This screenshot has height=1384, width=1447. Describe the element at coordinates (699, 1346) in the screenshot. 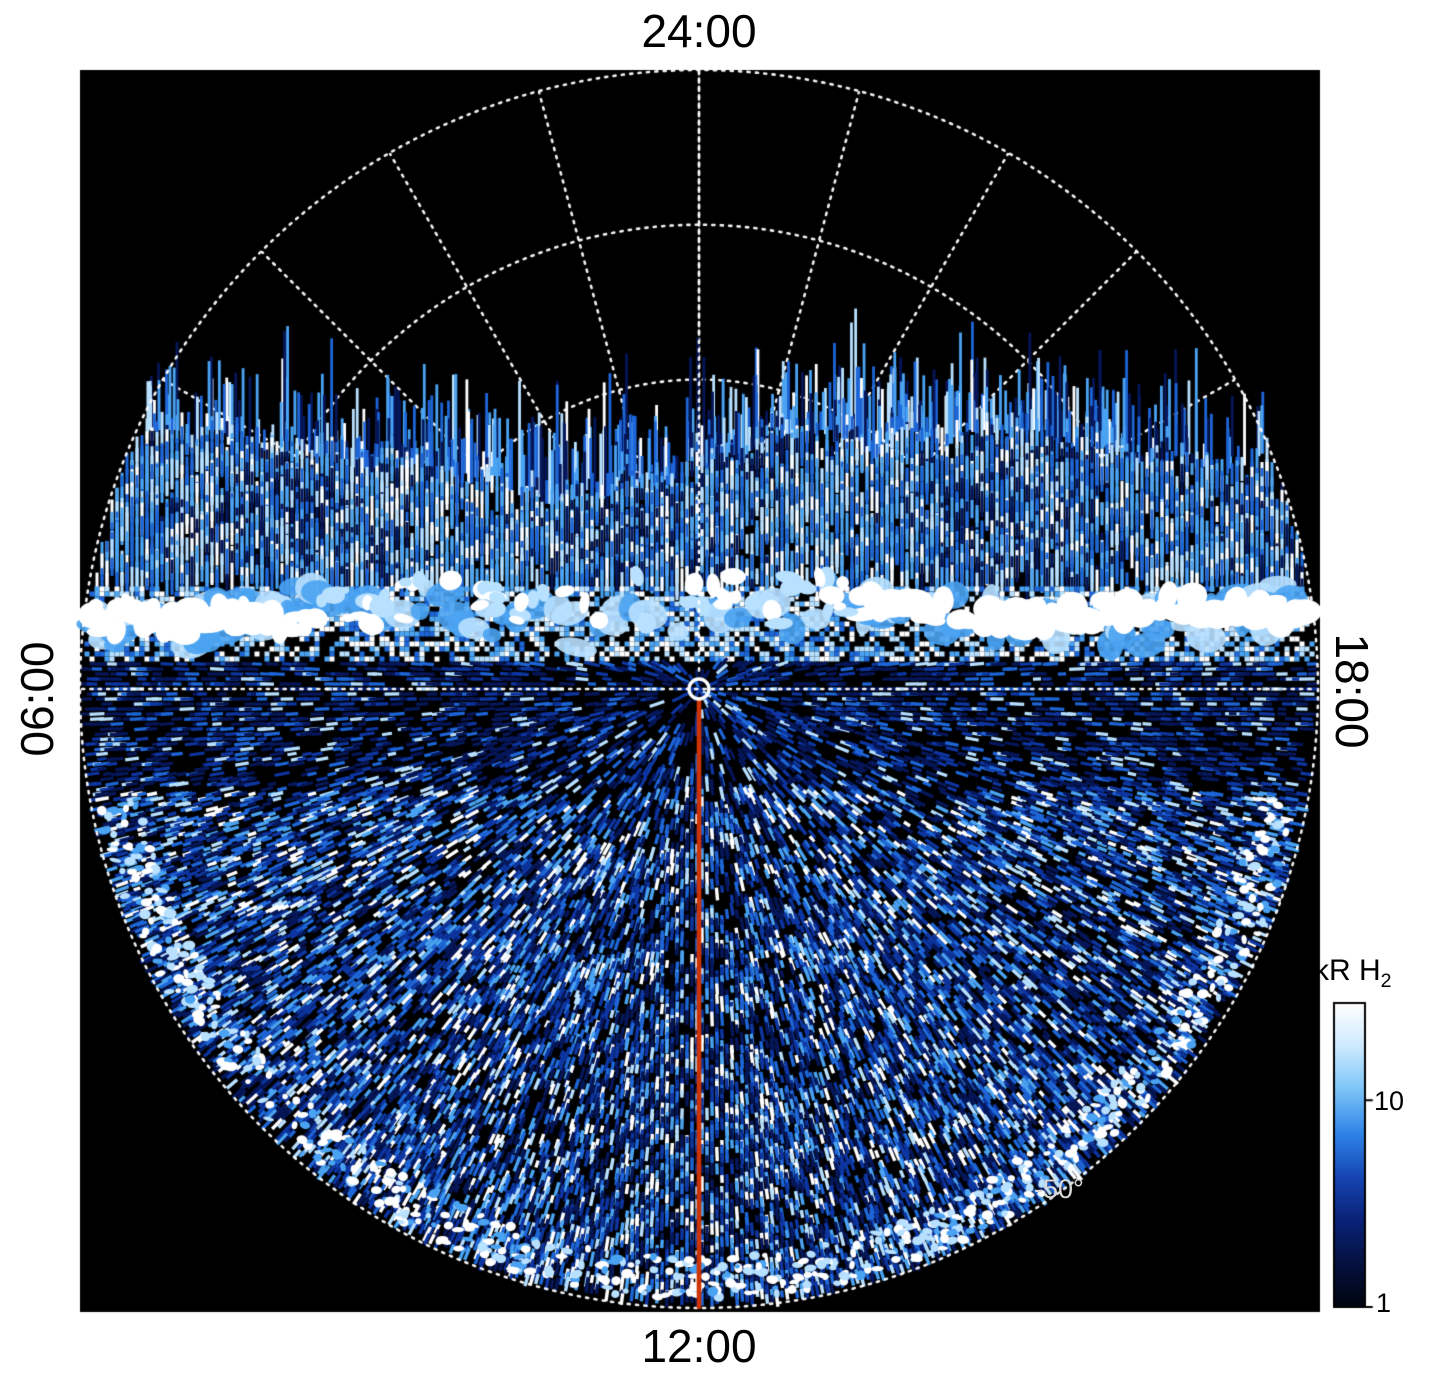

I see `local-time-label-1200: 12:00` at that location.